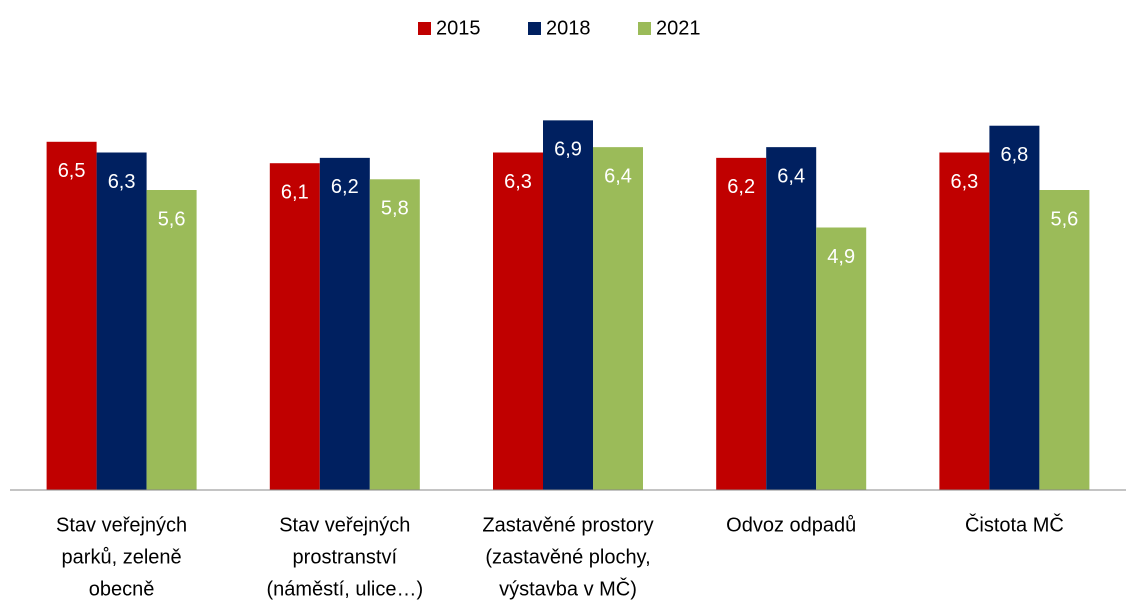  I want to click on data-label: 6,8, so click(1014, 155).